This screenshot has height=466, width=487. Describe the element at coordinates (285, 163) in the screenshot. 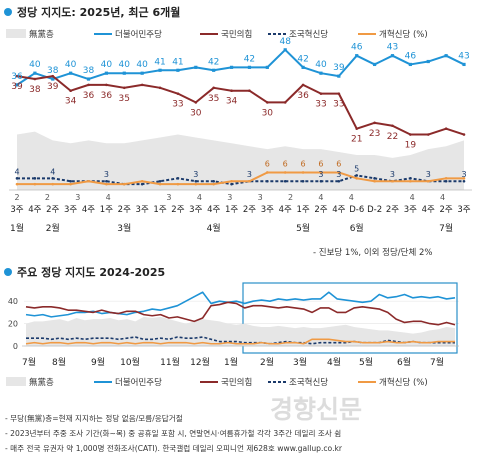

I see `data-label-gaehyuk: 6` at that location.